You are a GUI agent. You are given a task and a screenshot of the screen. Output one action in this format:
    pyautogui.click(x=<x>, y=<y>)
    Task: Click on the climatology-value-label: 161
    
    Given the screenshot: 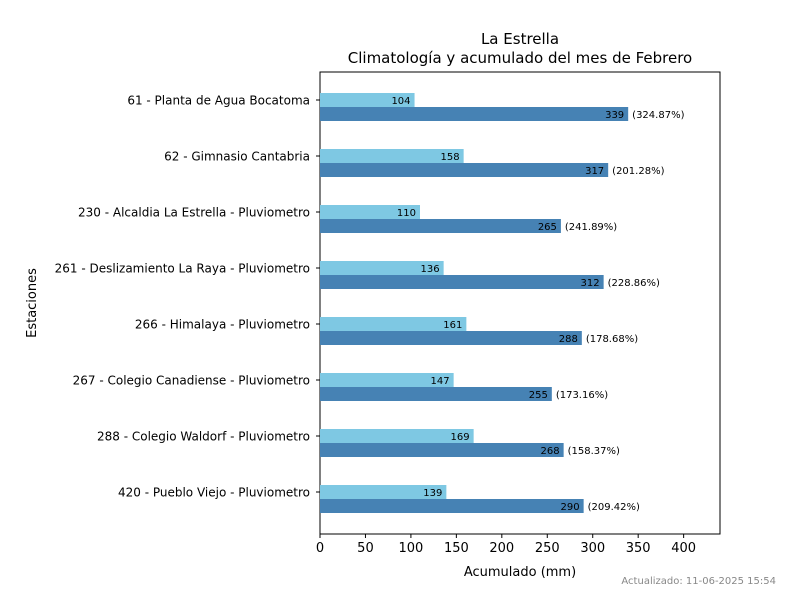 What is the action you would take?
    pyautogui.click(x=452, y=325)
    